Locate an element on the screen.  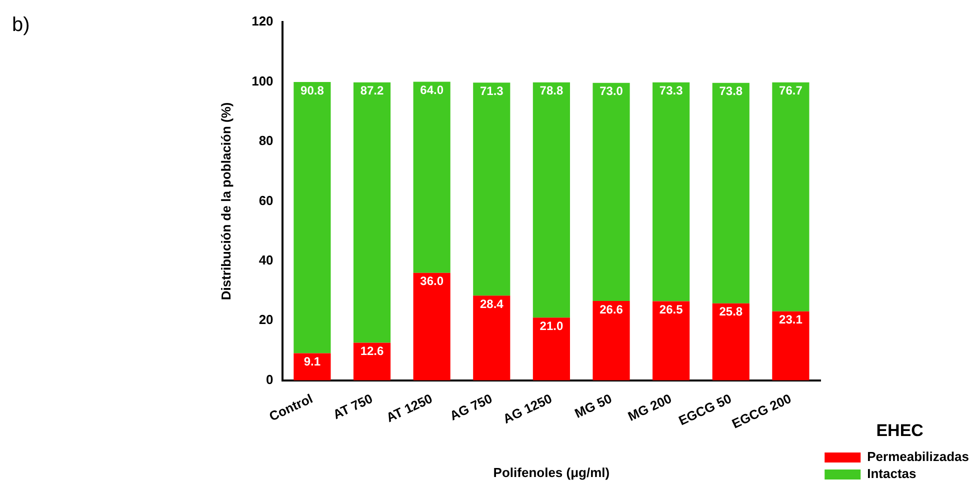
data-label: 28.4 is located at coordinates (492, 303).